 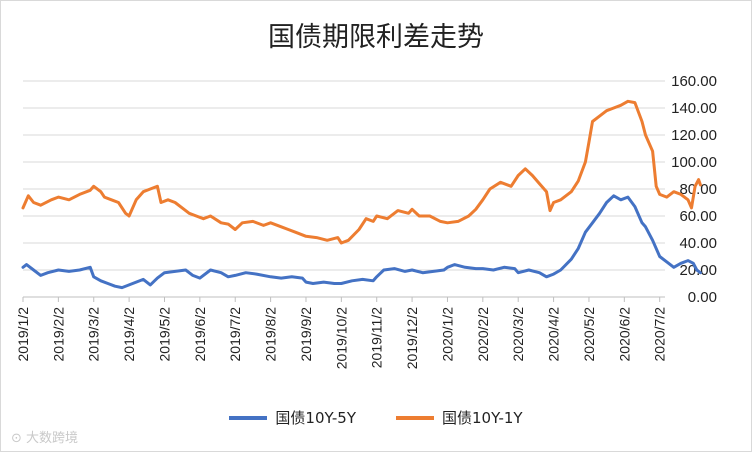 I want to click on x-tick-label: 2019/2/2, so click(x=58, y=334).